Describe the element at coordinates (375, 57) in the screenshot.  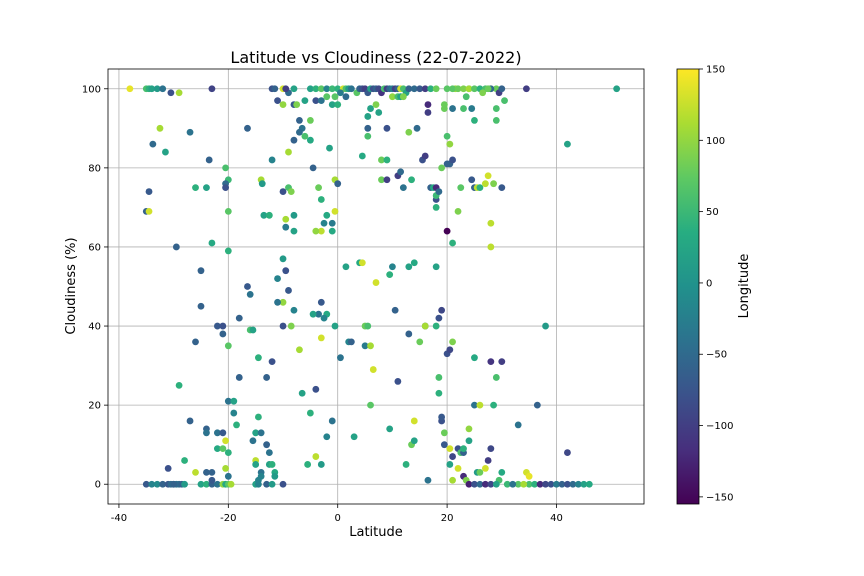
I see `chart-title: Latitude vs Cloudiness (22-07-2022)` at that location.